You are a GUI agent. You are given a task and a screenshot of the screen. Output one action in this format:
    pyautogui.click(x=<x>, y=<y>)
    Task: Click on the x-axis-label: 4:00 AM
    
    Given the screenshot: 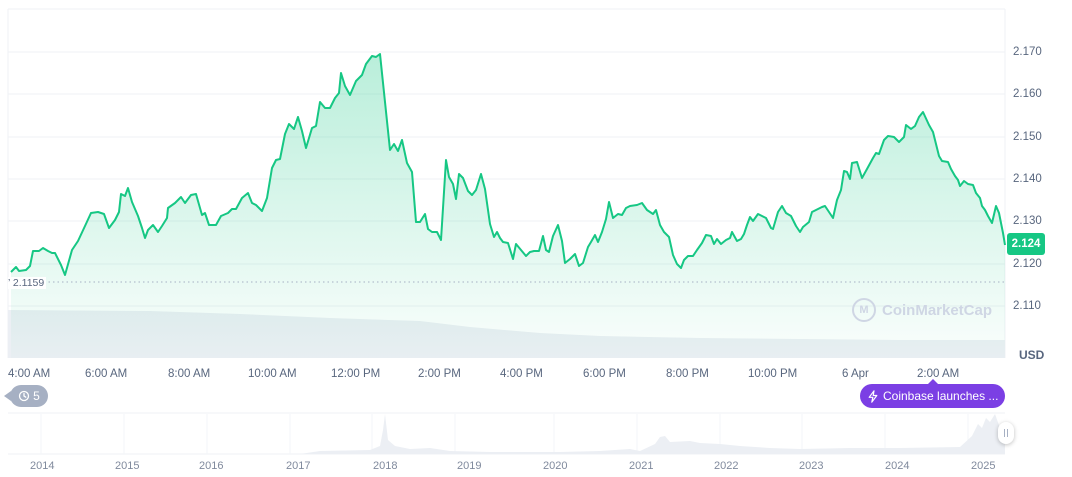 What is the action you would take?
    pyautogui.click(x=29, y=374)
    